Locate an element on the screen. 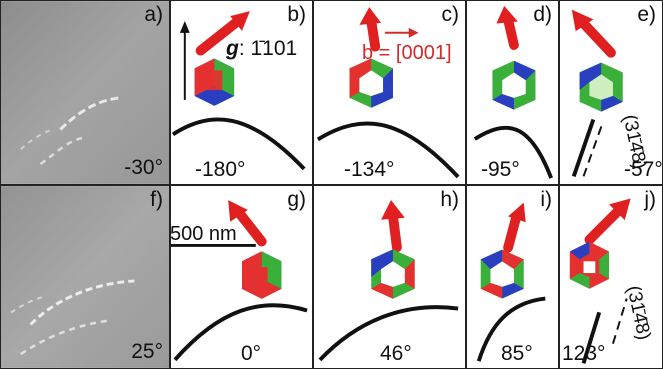 The width and height of the screenshot is (663, 369). panel-j: (31̄4̄8) j) 123° is located at coordinates (611, 277).